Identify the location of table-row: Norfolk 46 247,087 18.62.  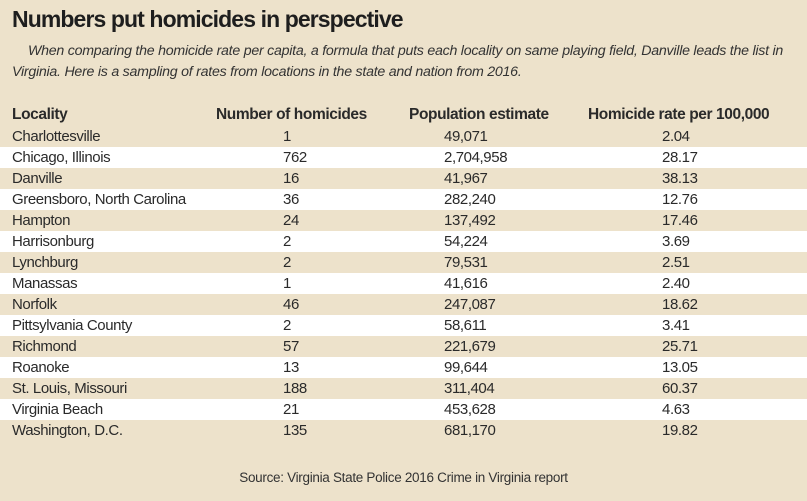
(403, 304).